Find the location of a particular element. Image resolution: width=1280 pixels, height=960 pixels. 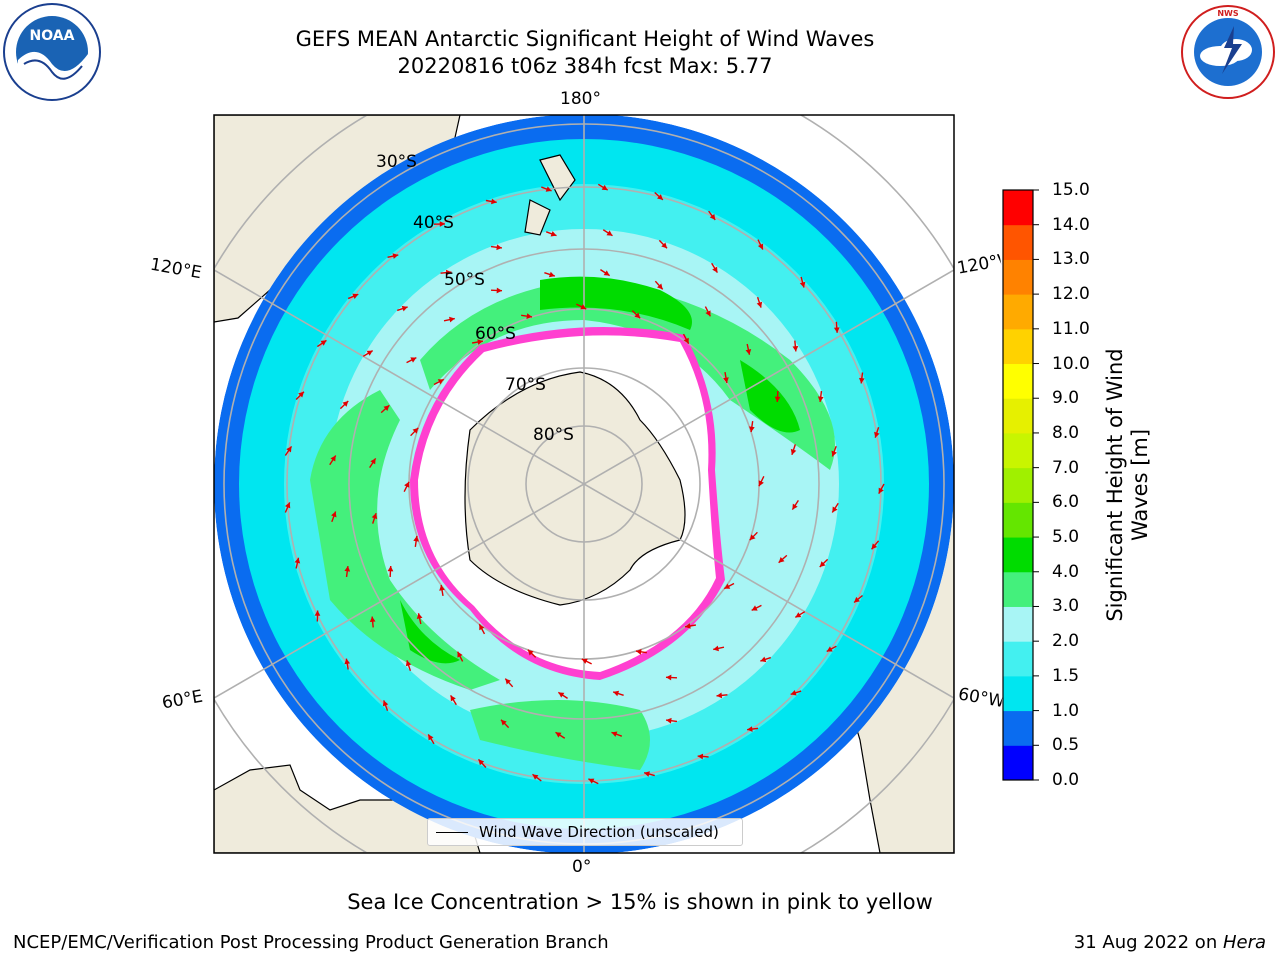

colorbar-title-line2: Waves [m] is located at coordinates (1140, 485).